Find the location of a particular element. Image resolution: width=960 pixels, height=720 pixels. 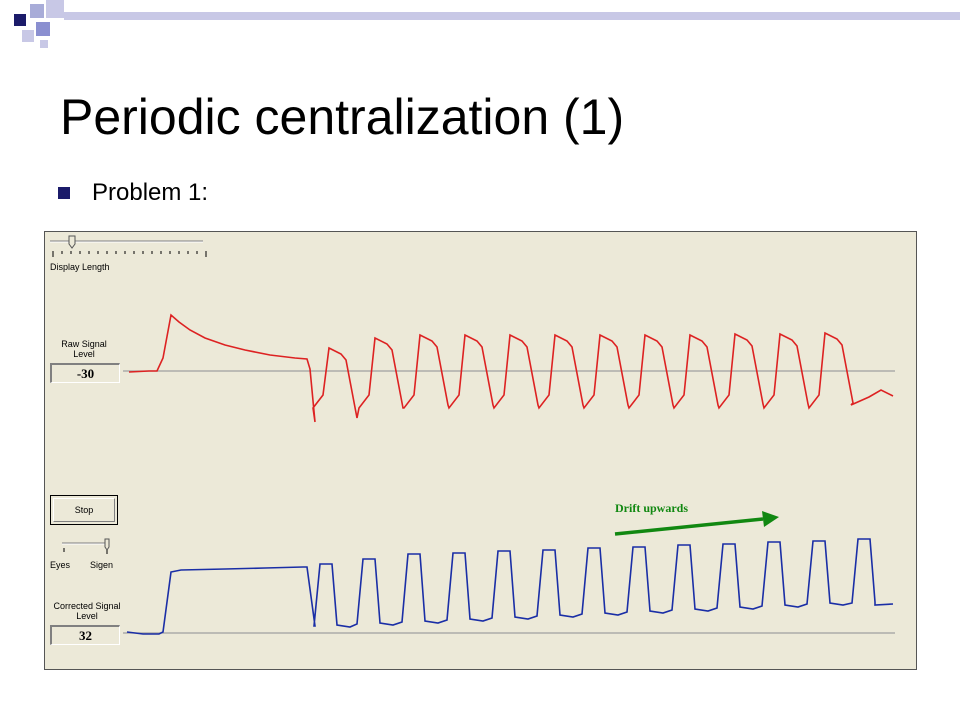

corrected-signal-label-line2: Level is located at coordinates (87, 616).